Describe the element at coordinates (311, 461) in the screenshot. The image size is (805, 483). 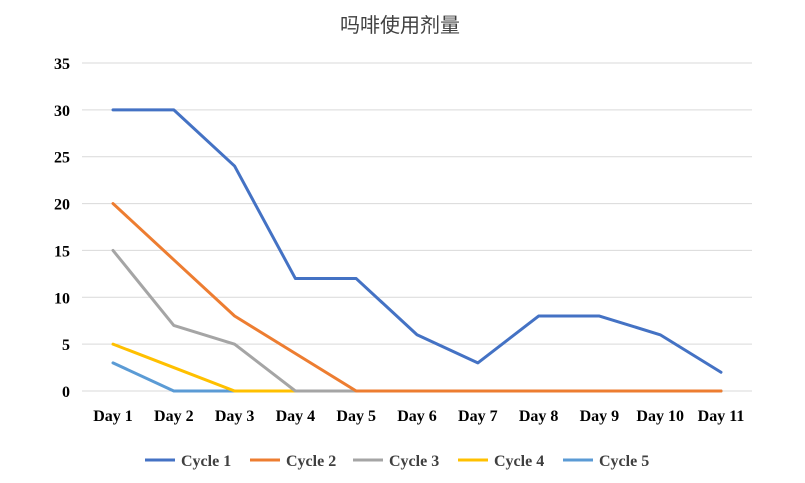
I see `legend-label: Cycle 2` at that location.